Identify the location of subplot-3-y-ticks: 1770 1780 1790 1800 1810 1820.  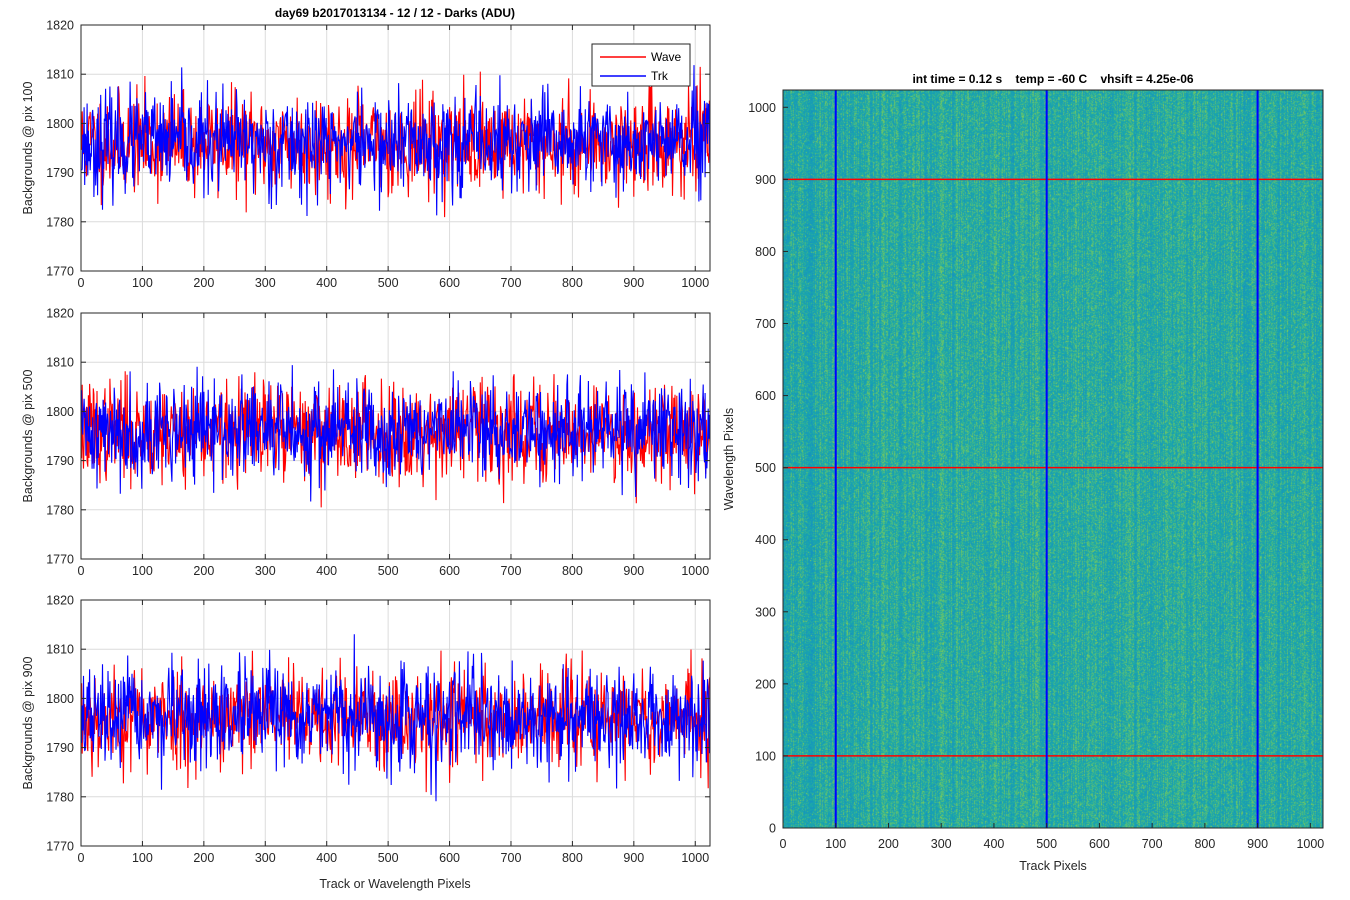
(378, 724).